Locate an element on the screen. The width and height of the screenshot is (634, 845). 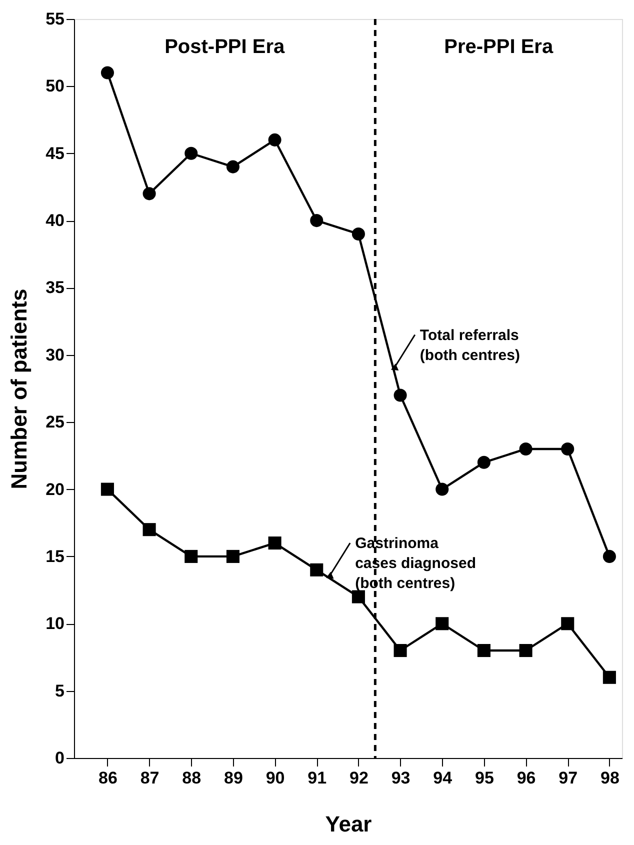
annotation: Gastrinoma cases diagnosed (both centres) is located at coordinates (415, 563).